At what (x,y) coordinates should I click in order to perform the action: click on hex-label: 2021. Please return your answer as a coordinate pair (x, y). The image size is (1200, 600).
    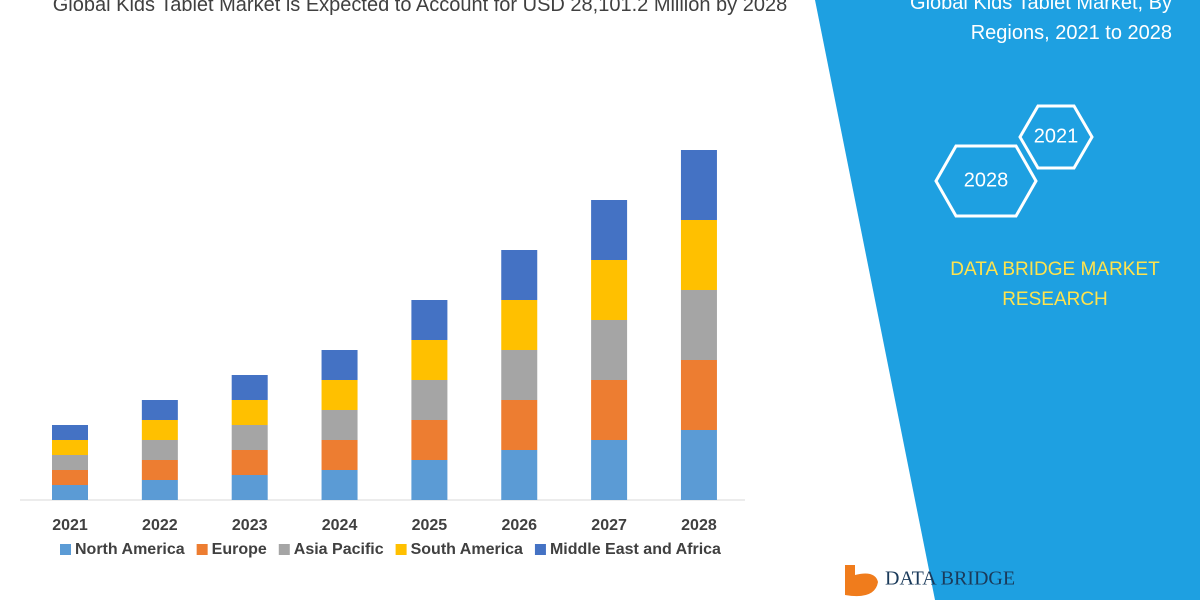
    Looking at the image, I should click on (1056, 136).